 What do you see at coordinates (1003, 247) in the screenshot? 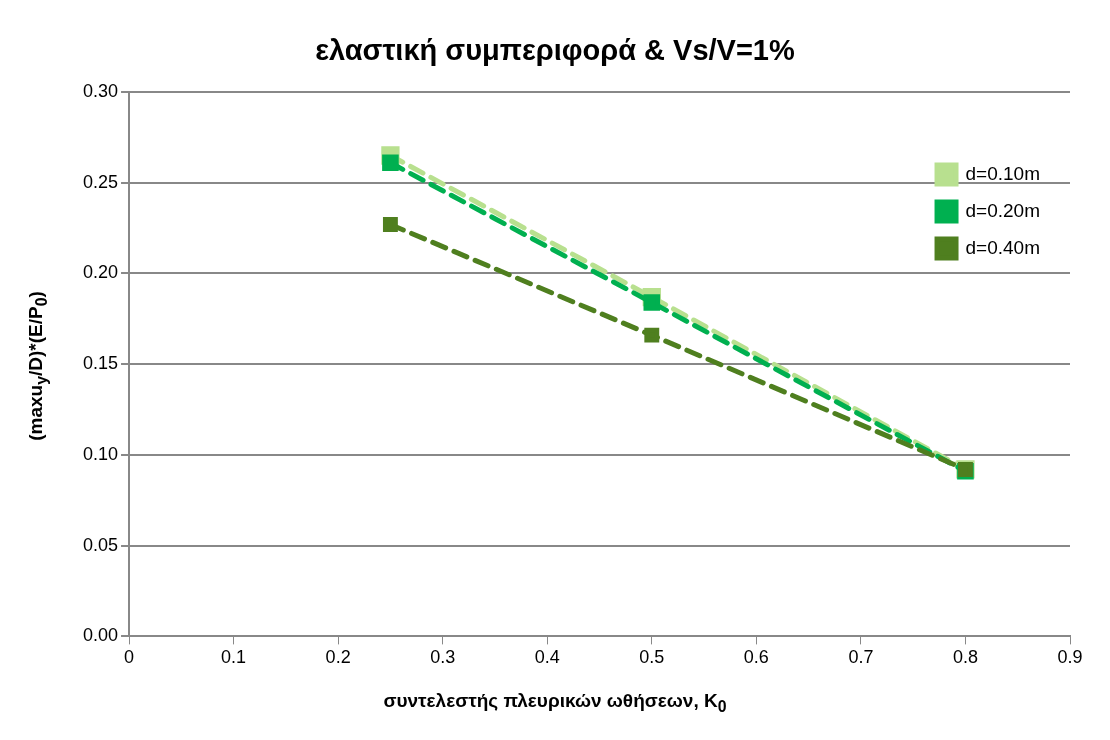
I see `legend-label: d=0.40m` at bounding box center [1003, 247].